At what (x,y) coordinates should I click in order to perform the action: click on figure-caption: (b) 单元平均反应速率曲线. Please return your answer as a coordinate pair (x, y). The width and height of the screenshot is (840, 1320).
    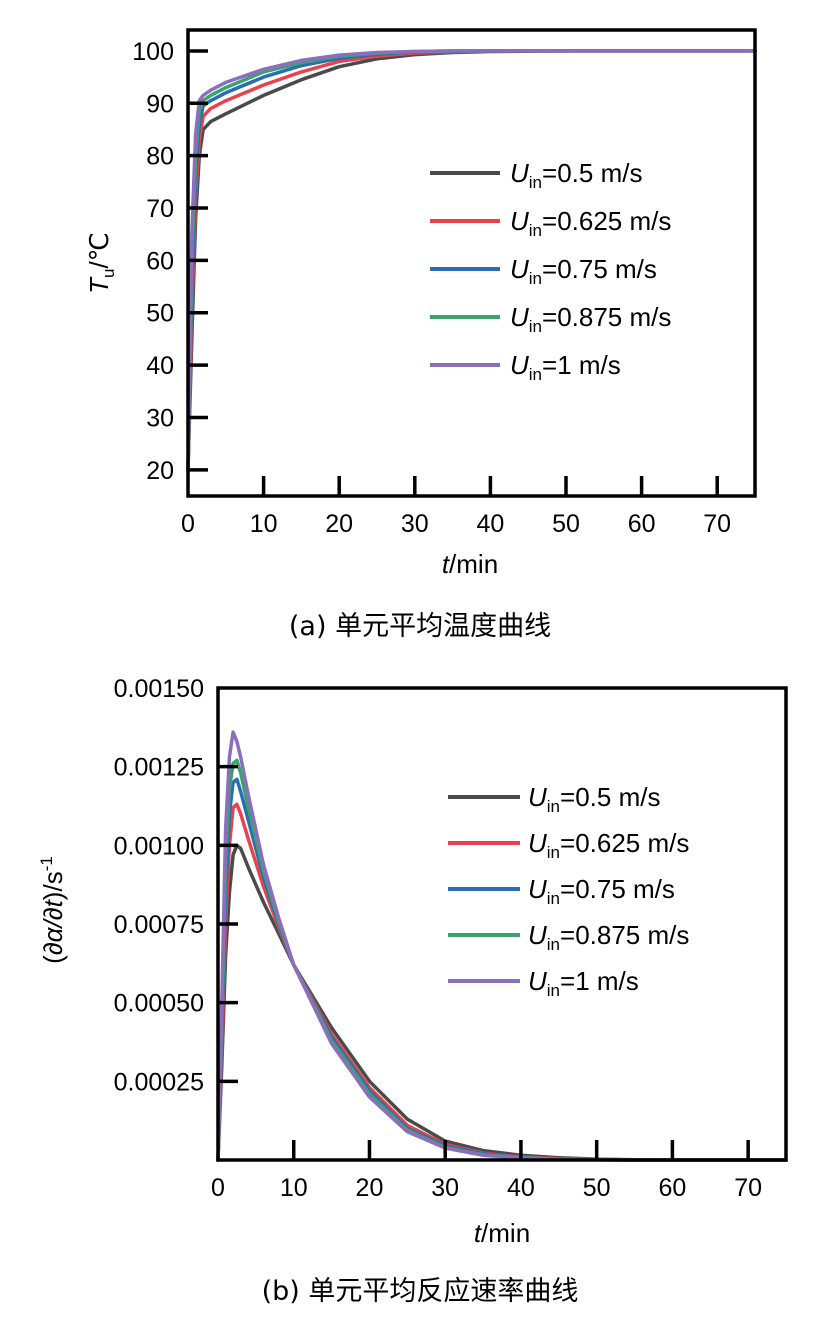
    Looking at the image, I should click on (420, 1291).